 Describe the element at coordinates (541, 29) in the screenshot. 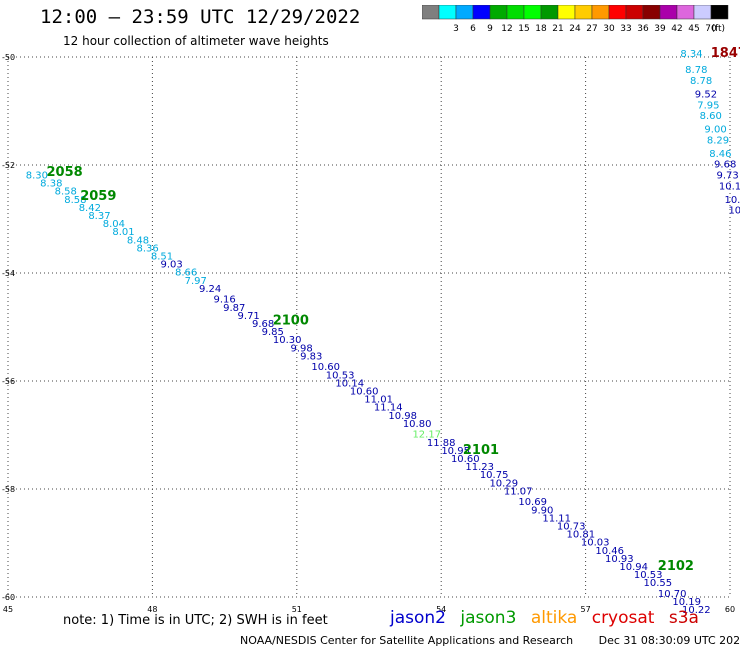

I see `legend-label: 18` at that location.